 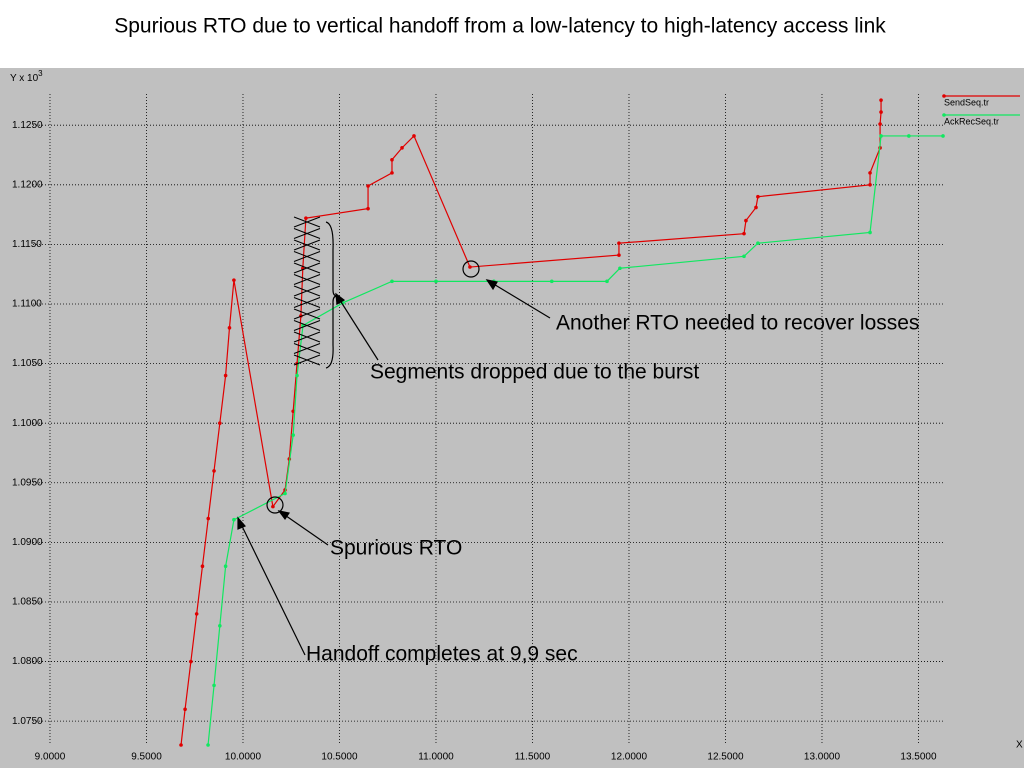 I want to click on annotation: Handoff completes at 9,9 sec, so click(x=442, y=654).